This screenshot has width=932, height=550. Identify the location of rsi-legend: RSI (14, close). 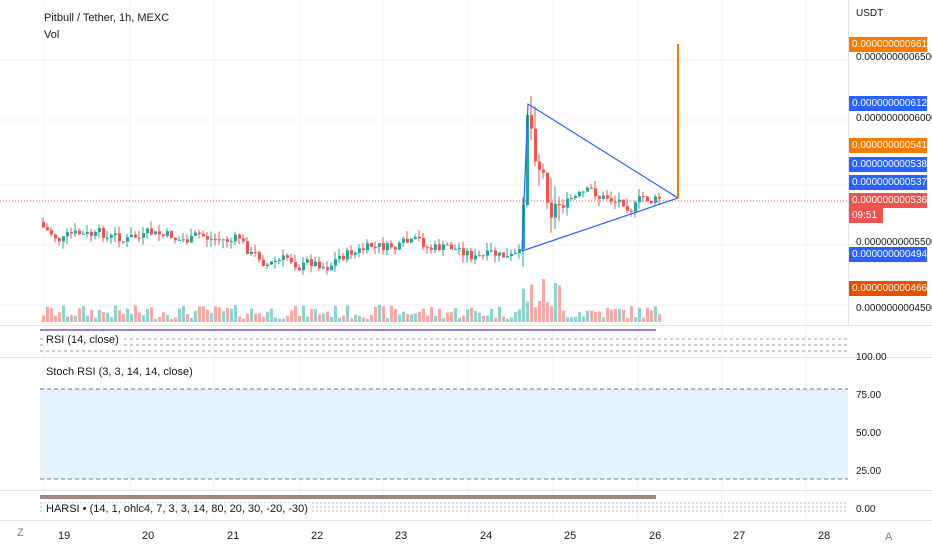
(82, 340).